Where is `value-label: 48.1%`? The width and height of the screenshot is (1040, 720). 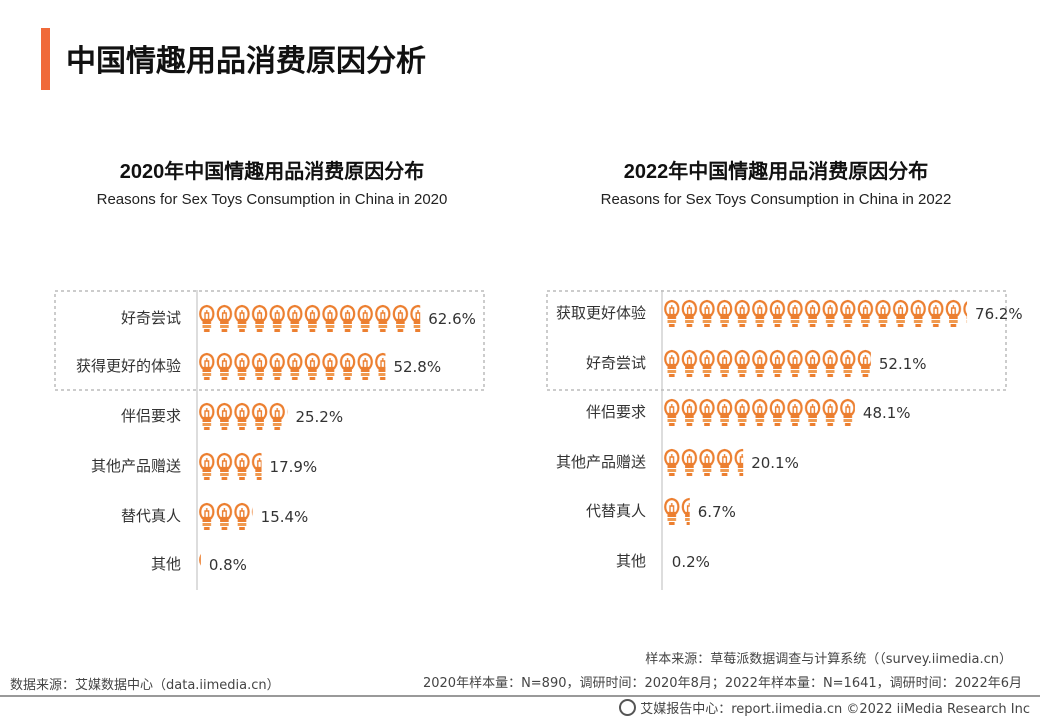
value-label: 48.1% is located at coordinates (887, 413).